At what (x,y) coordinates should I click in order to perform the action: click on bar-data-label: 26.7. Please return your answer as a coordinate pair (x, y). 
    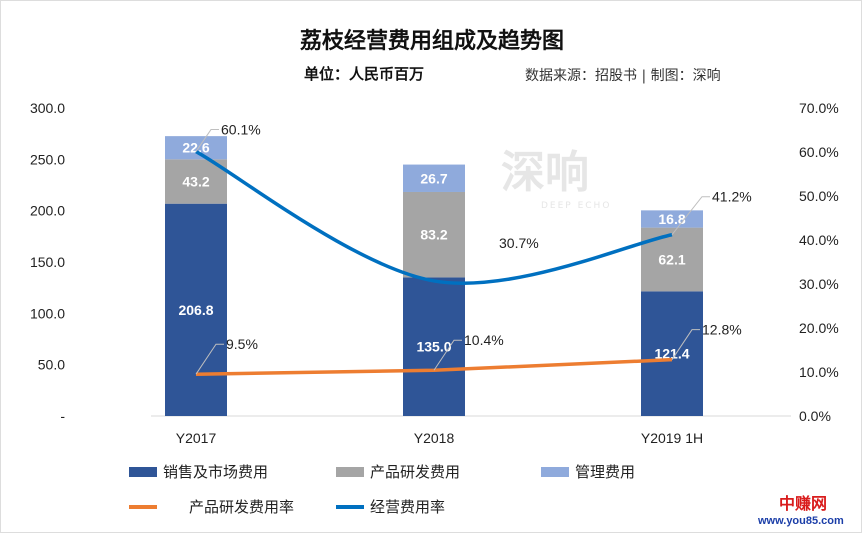
    Looking at the image, I should click on (433, 178).